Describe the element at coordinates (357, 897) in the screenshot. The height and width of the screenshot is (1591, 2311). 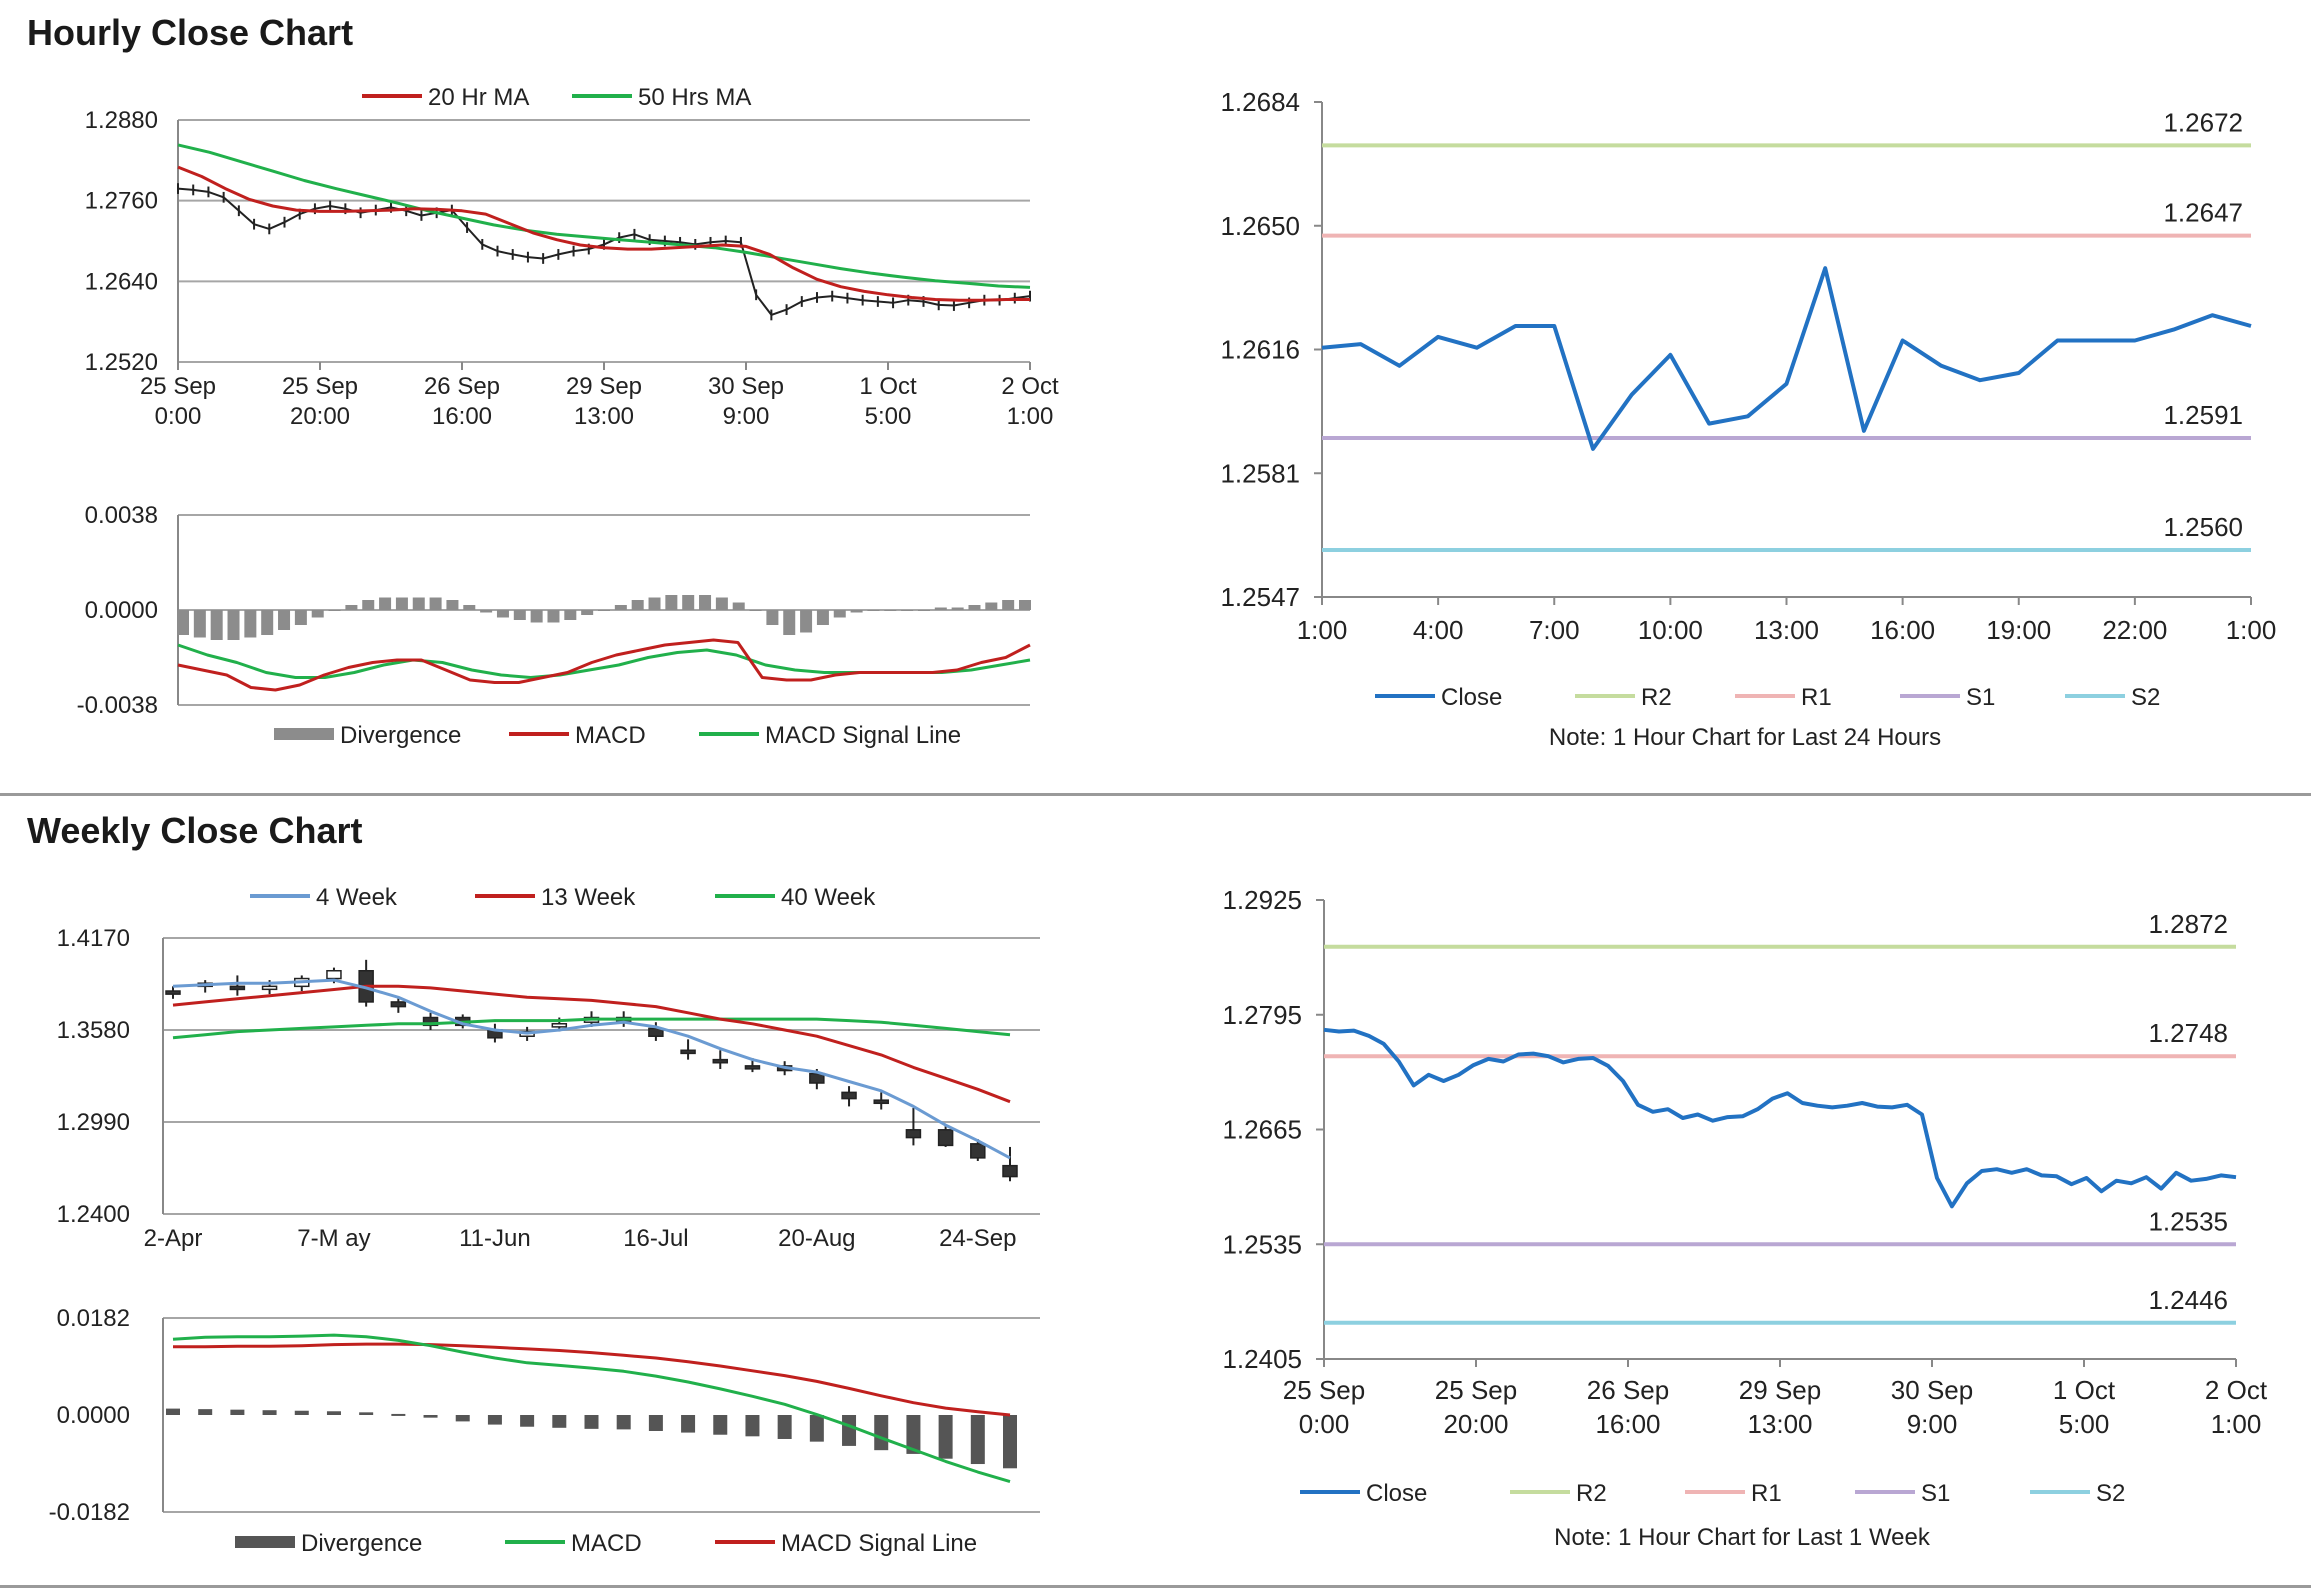
I see `legend-label-4-week: 4 Week` at that location.